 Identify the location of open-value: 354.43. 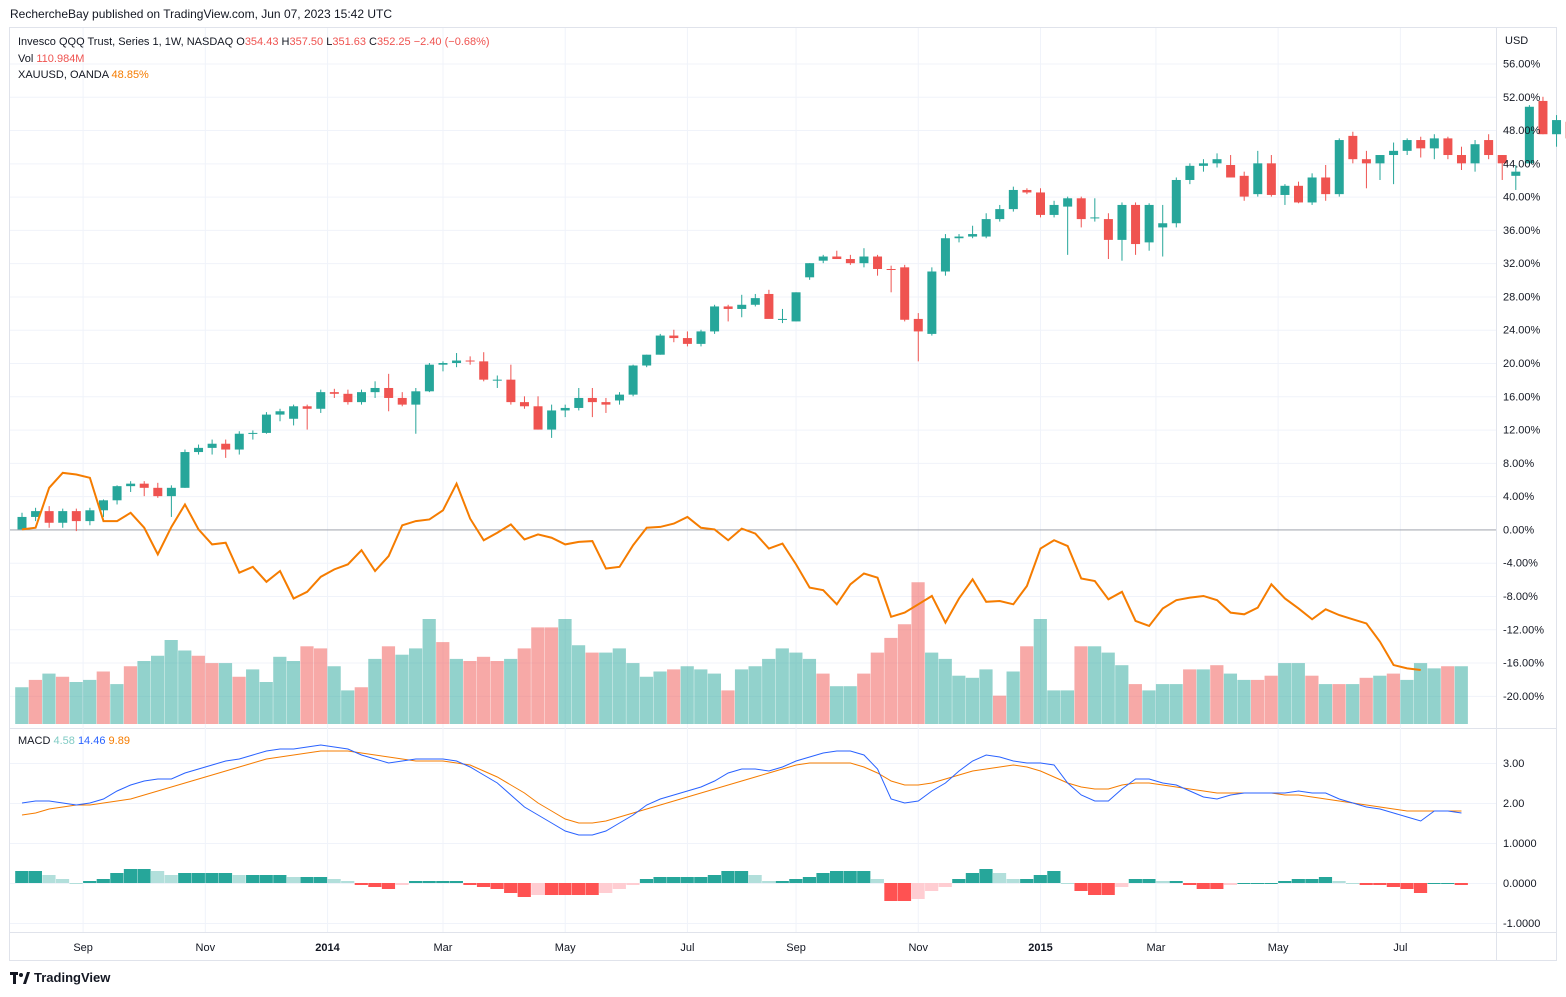
(261, 42).